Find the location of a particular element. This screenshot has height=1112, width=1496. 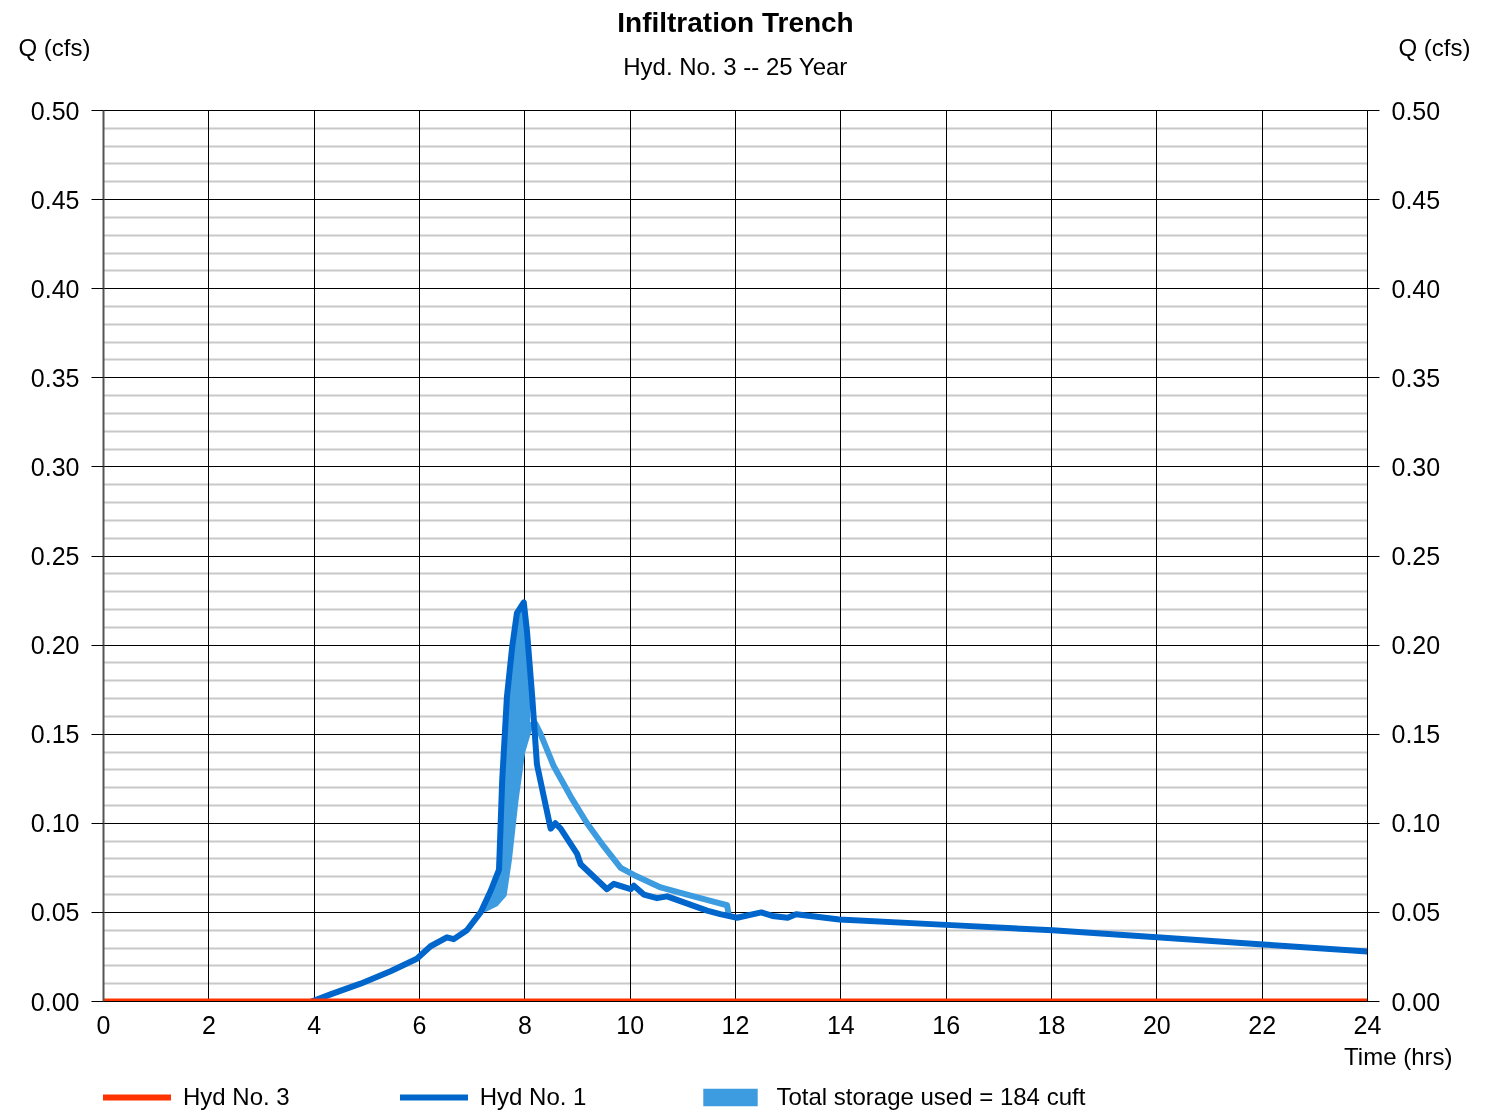

x-tick-label: 14 is located at coordinates (840, 1024).